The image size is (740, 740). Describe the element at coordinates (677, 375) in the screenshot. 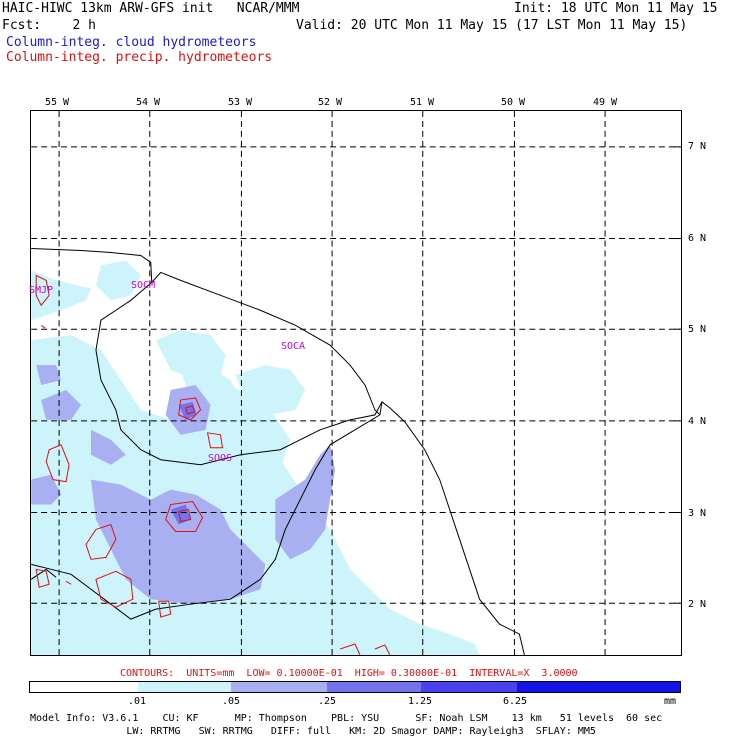

I see `lat-ticks` at that location.